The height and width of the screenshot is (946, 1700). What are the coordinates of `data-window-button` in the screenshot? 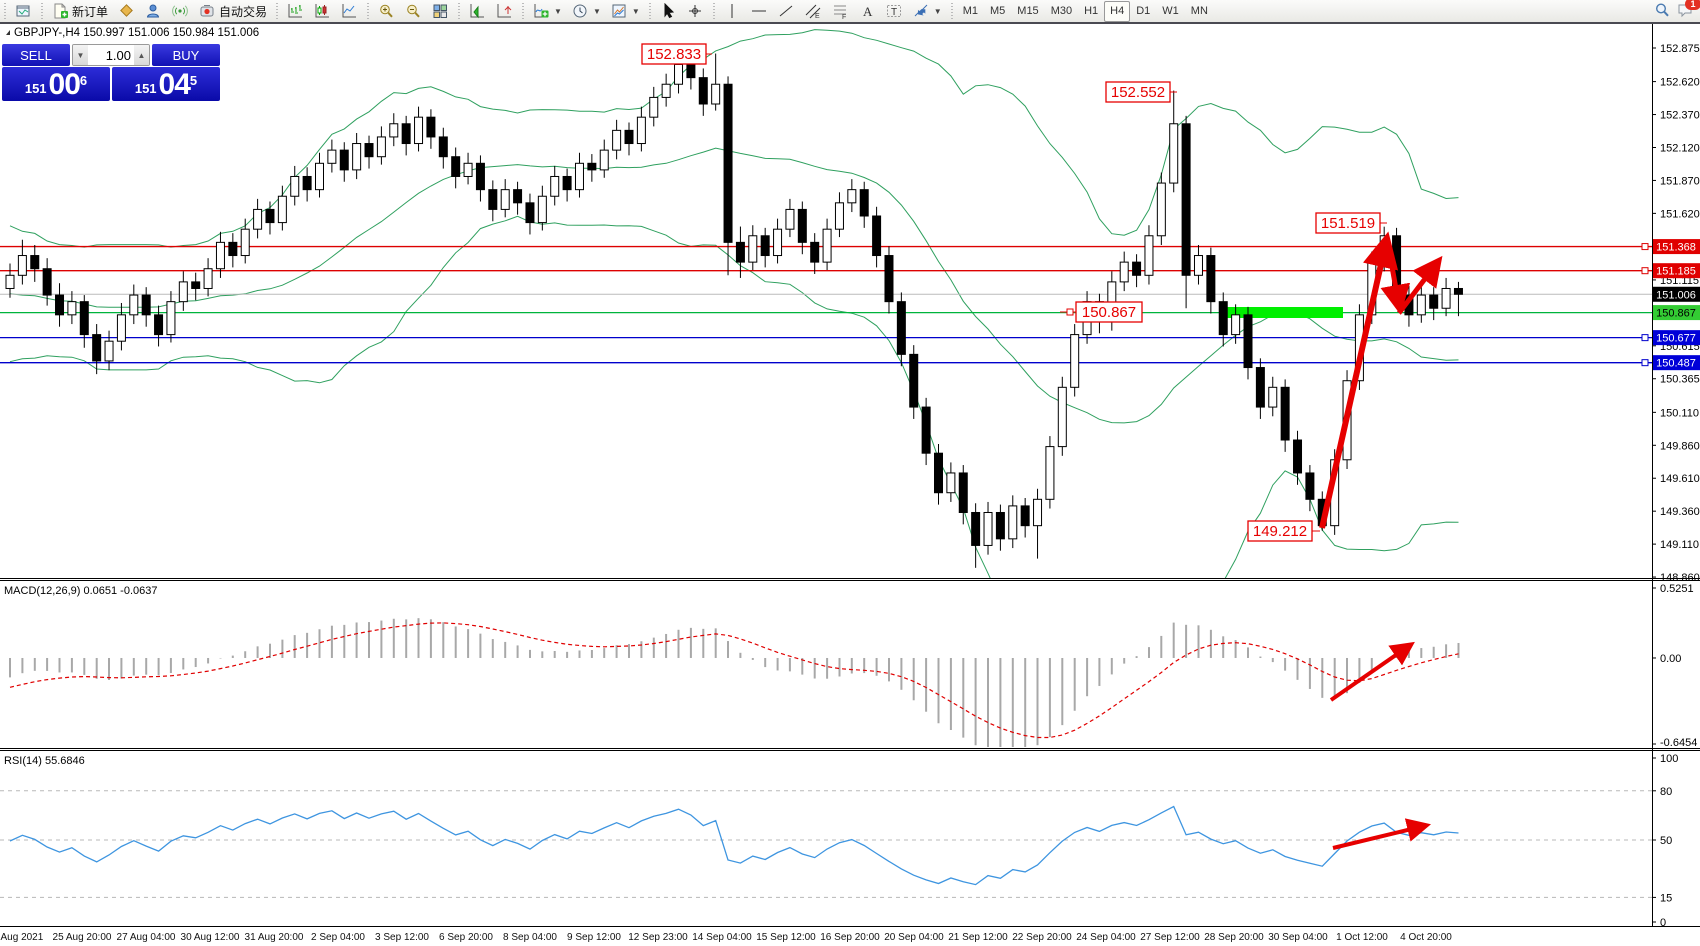 It's located at (153, 11).